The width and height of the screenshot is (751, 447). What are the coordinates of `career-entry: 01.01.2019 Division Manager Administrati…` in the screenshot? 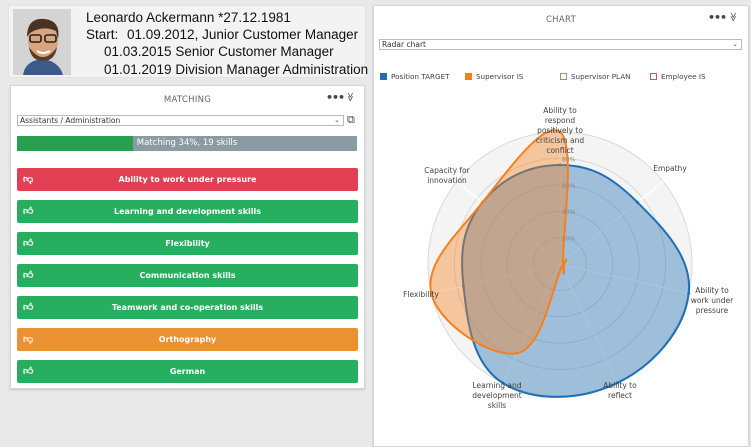 It's located at (236, 69).